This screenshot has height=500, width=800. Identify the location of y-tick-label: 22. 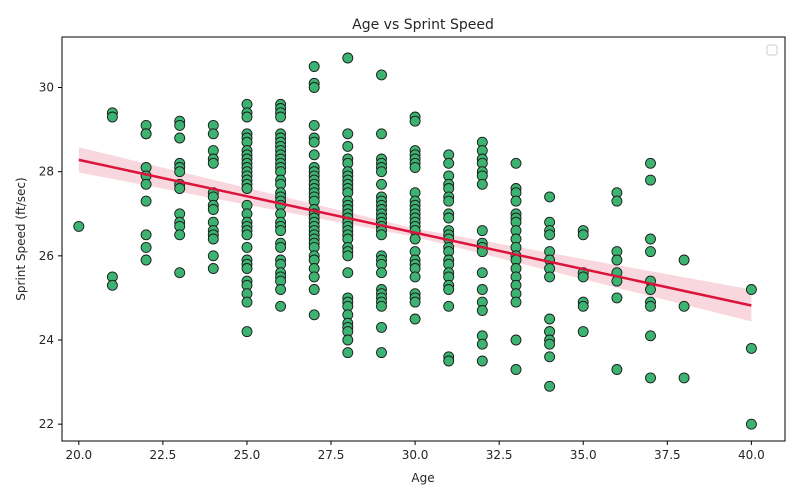
(46, 424).